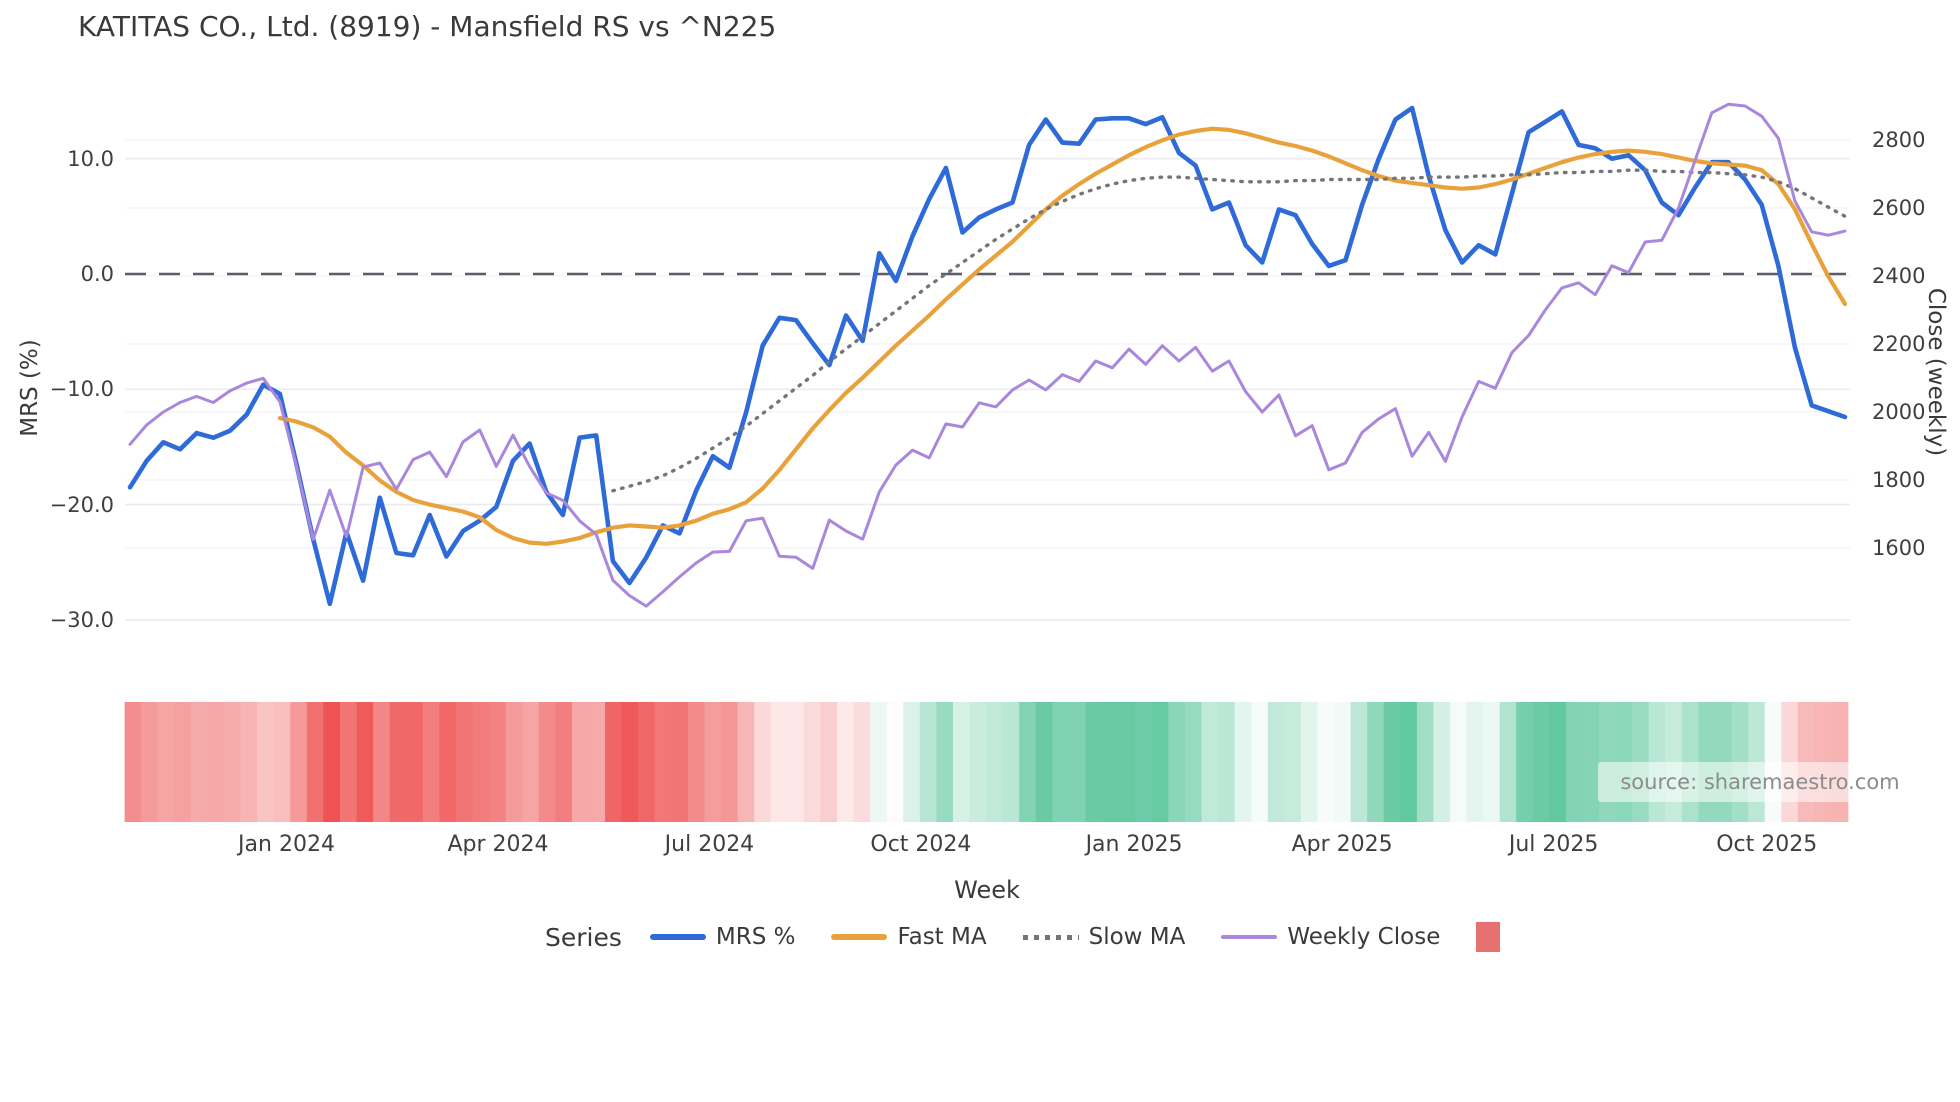 The width and height of the screenshot is (1960, 1102). I want to click on source-text: source: sharemaestro.com, so click(1760, 782).